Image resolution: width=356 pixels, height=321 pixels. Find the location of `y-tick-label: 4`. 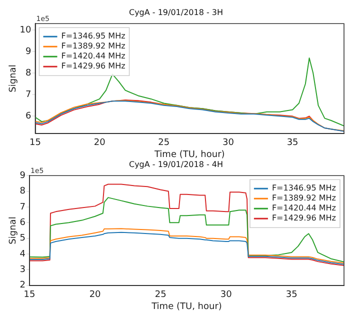

y-tick-label: 4 is located at coordinates (23, 254).